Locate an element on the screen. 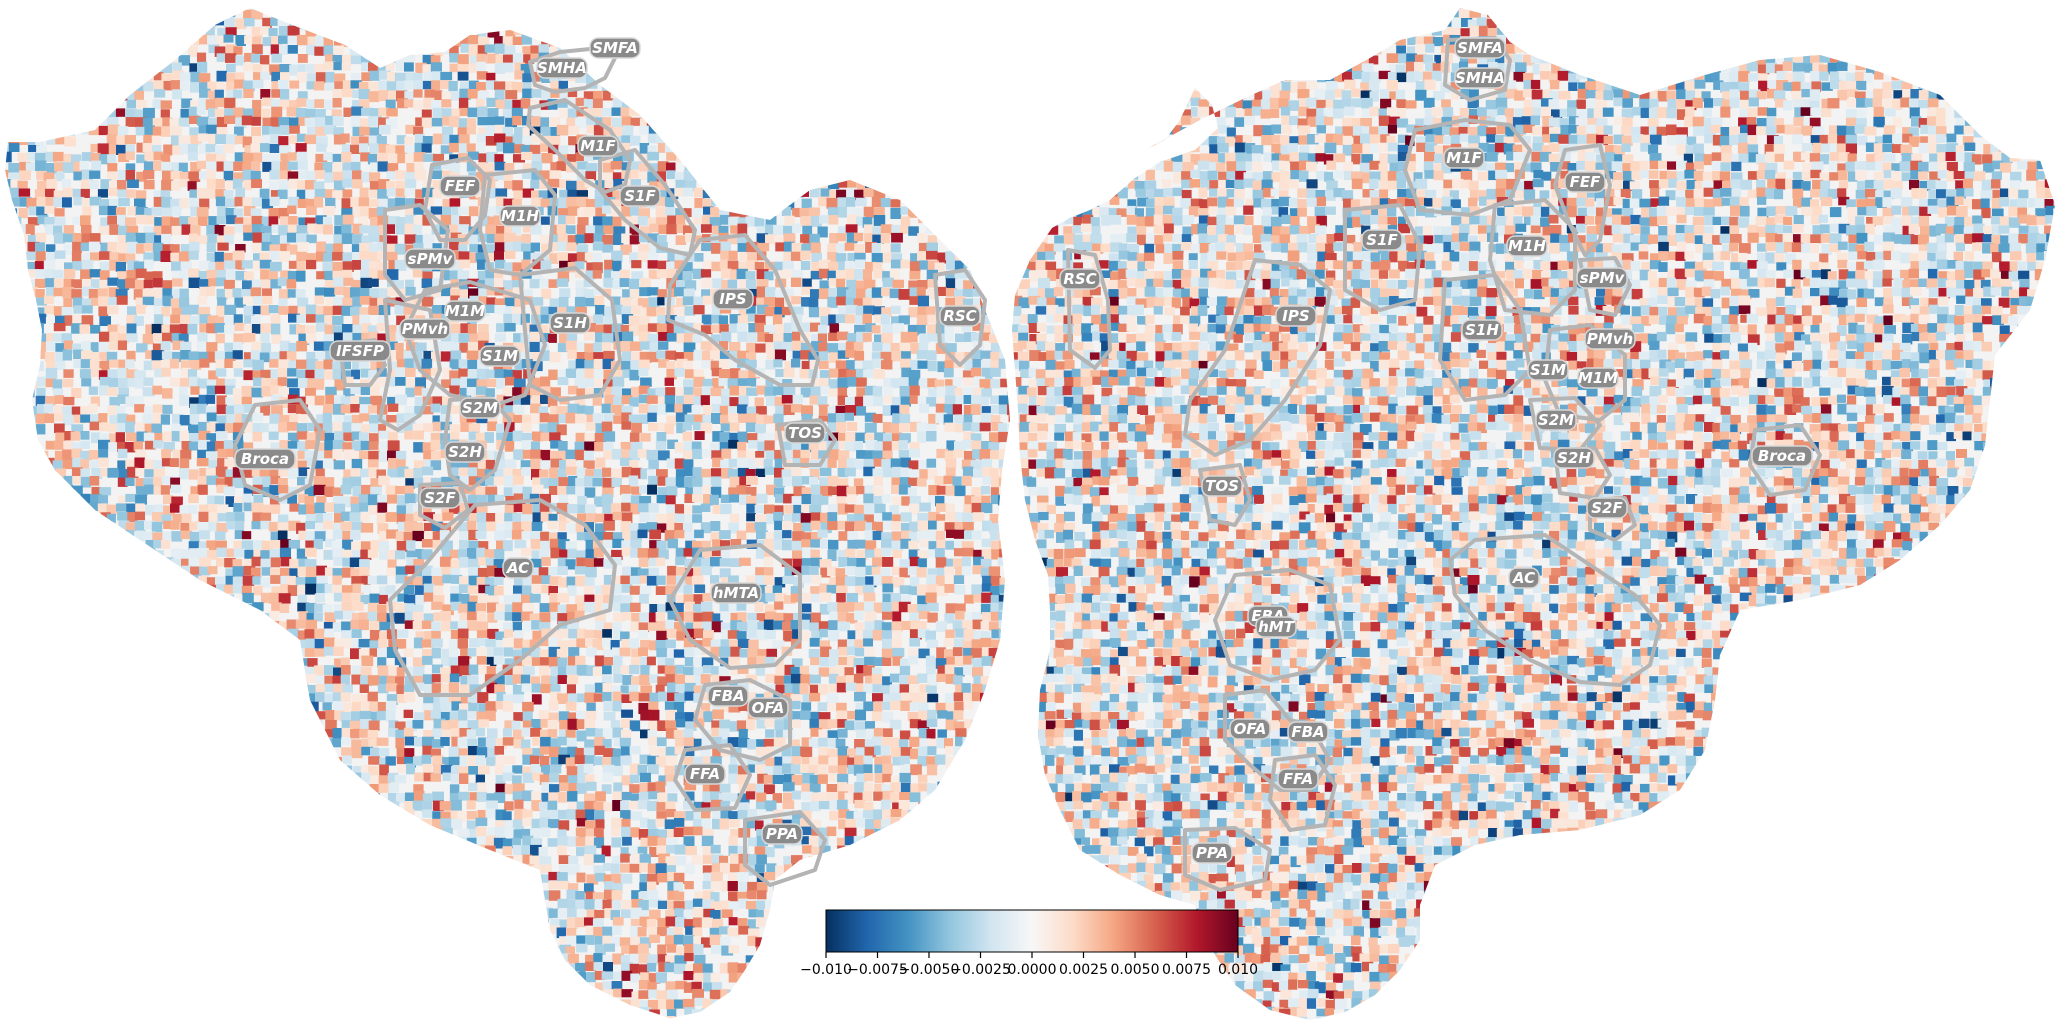 This screenshot has height=1024, width=2062. roi-outline-smfa-smha is located at coordinates (572, 70).